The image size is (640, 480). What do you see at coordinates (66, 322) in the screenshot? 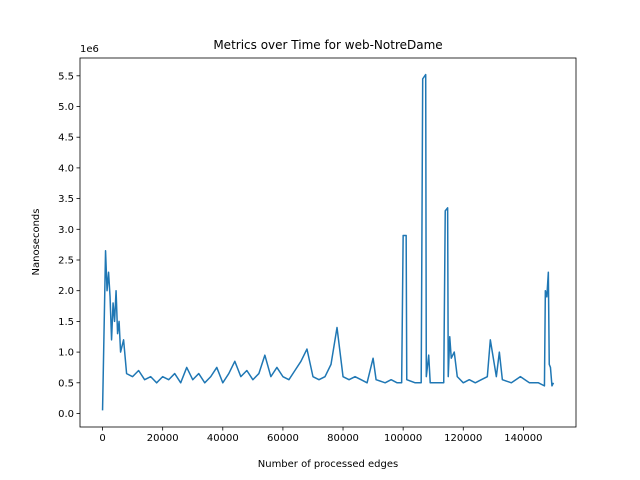
I see `y-tick-label: 1.5` at bounding box center [66, 322].